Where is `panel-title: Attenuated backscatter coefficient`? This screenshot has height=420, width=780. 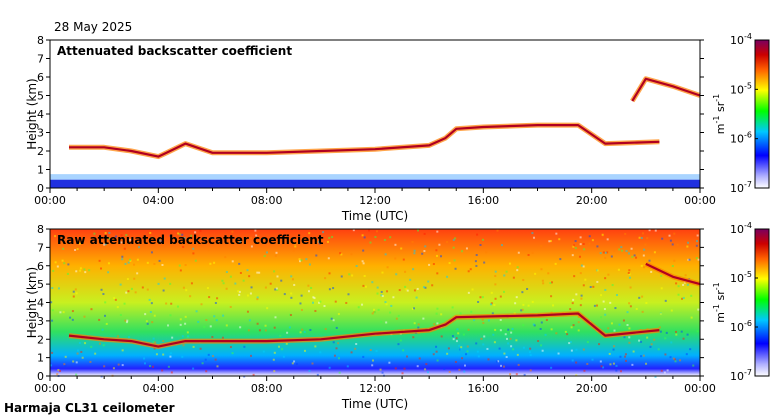 panel-title: Attenuated backscatter coefficient is located at coordinates (174, 51).